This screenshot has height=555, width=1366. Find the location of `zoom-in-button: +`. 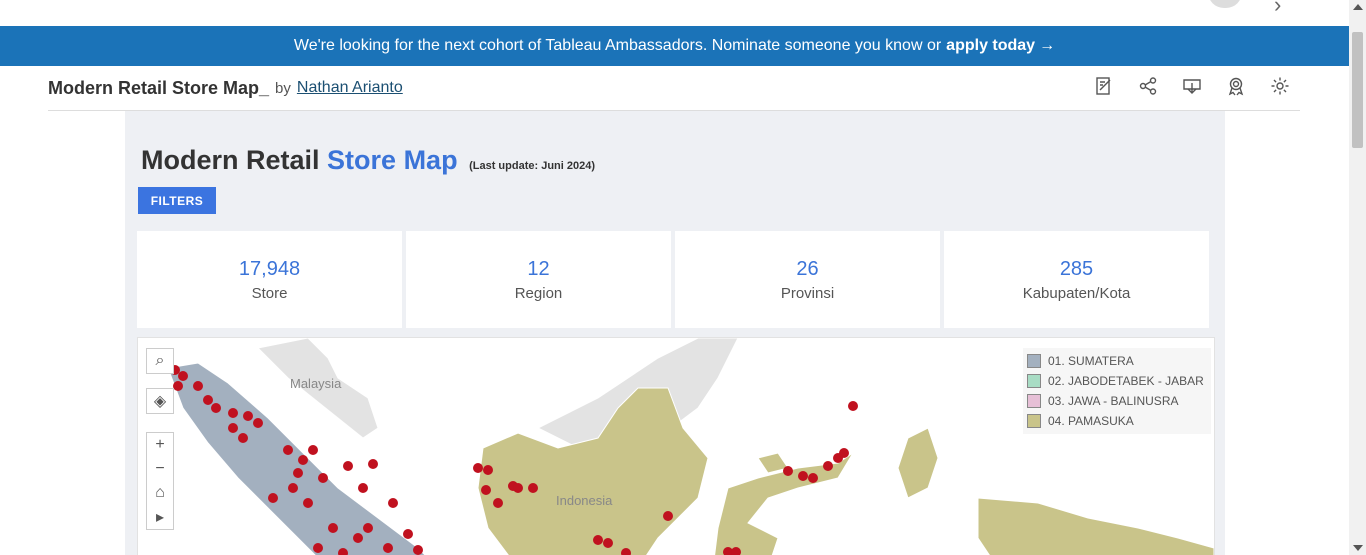

zoom-in-button: + is located at coordinates (160, 444).